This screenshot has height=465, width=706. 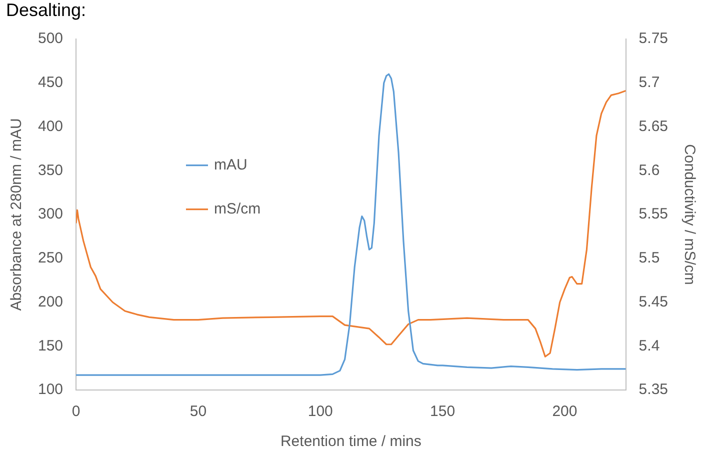 What do you see at coordinates (443, 411) in the screenshot?
I see `x-tick-label: 150` at bounding box center [443, 411].